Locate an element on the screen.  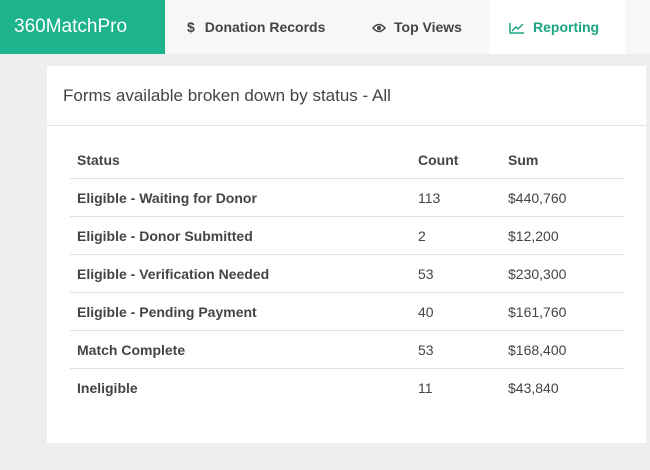
nav-icon: $ is located at coordinates (191, 27).